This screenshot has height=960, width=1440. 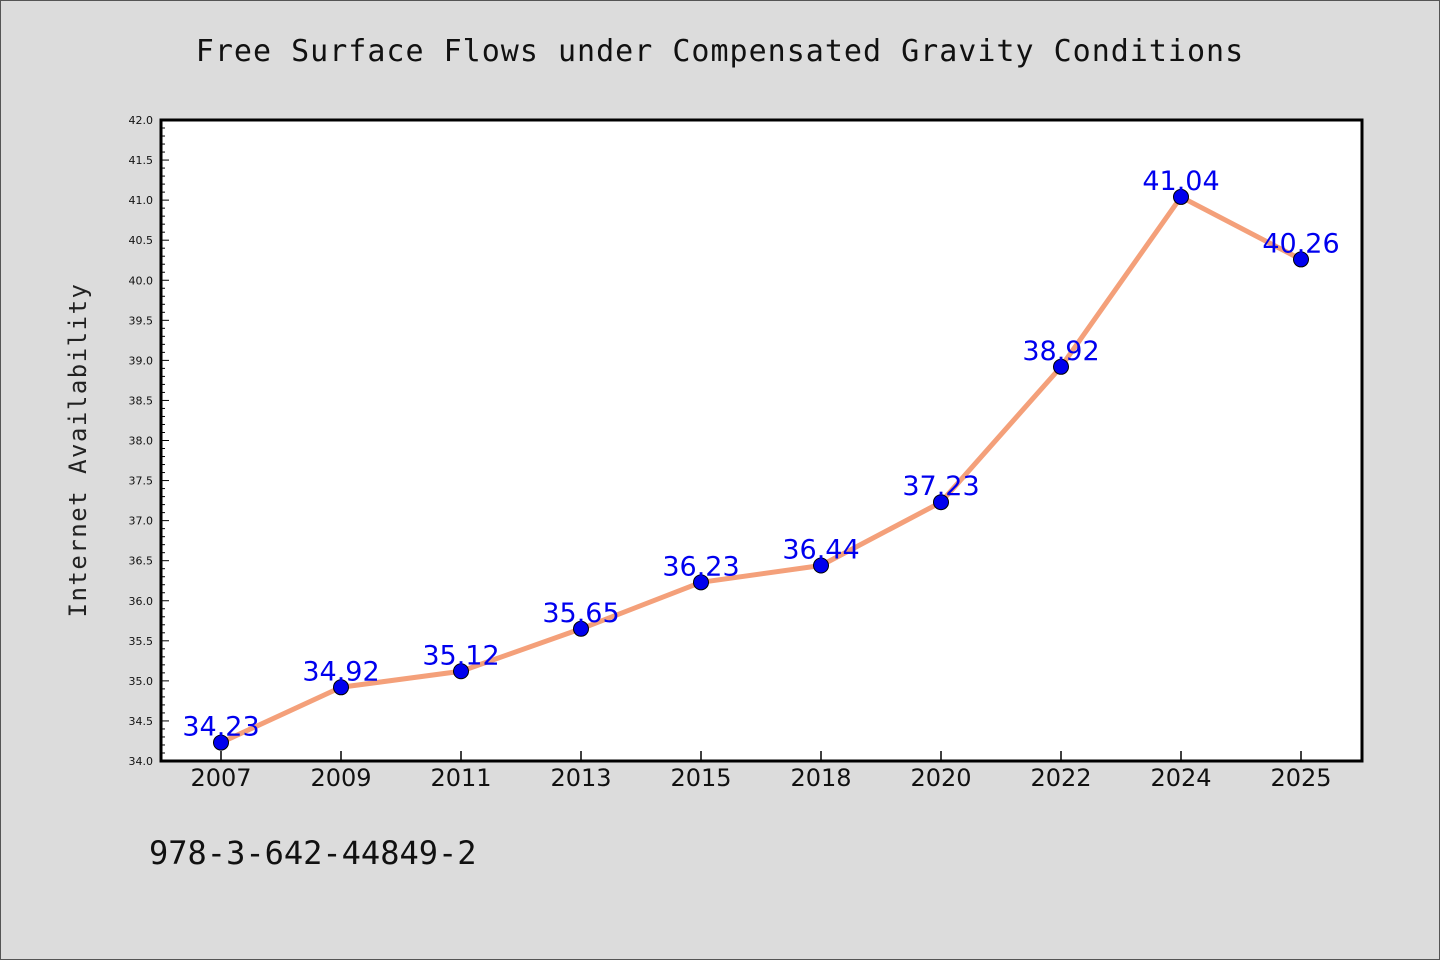 What do you see at coordinates (940, 778) in the screenshot?
I see `x-tick-label: 2020` at bounding box center [940, 778].